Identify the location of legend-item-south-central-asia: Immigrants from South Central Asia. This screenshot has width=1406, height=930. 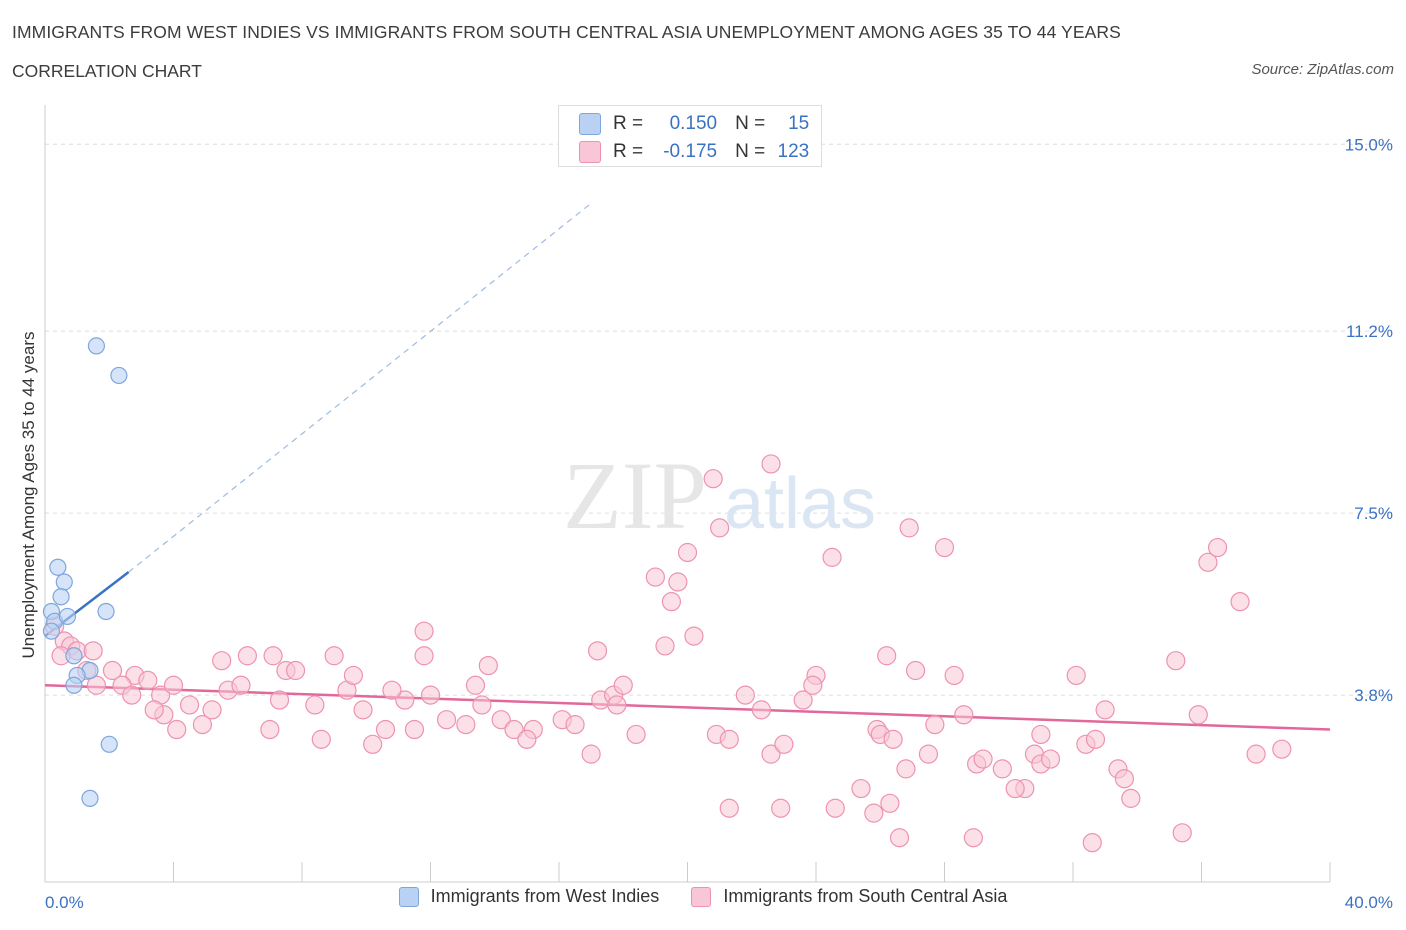
(849, 896).